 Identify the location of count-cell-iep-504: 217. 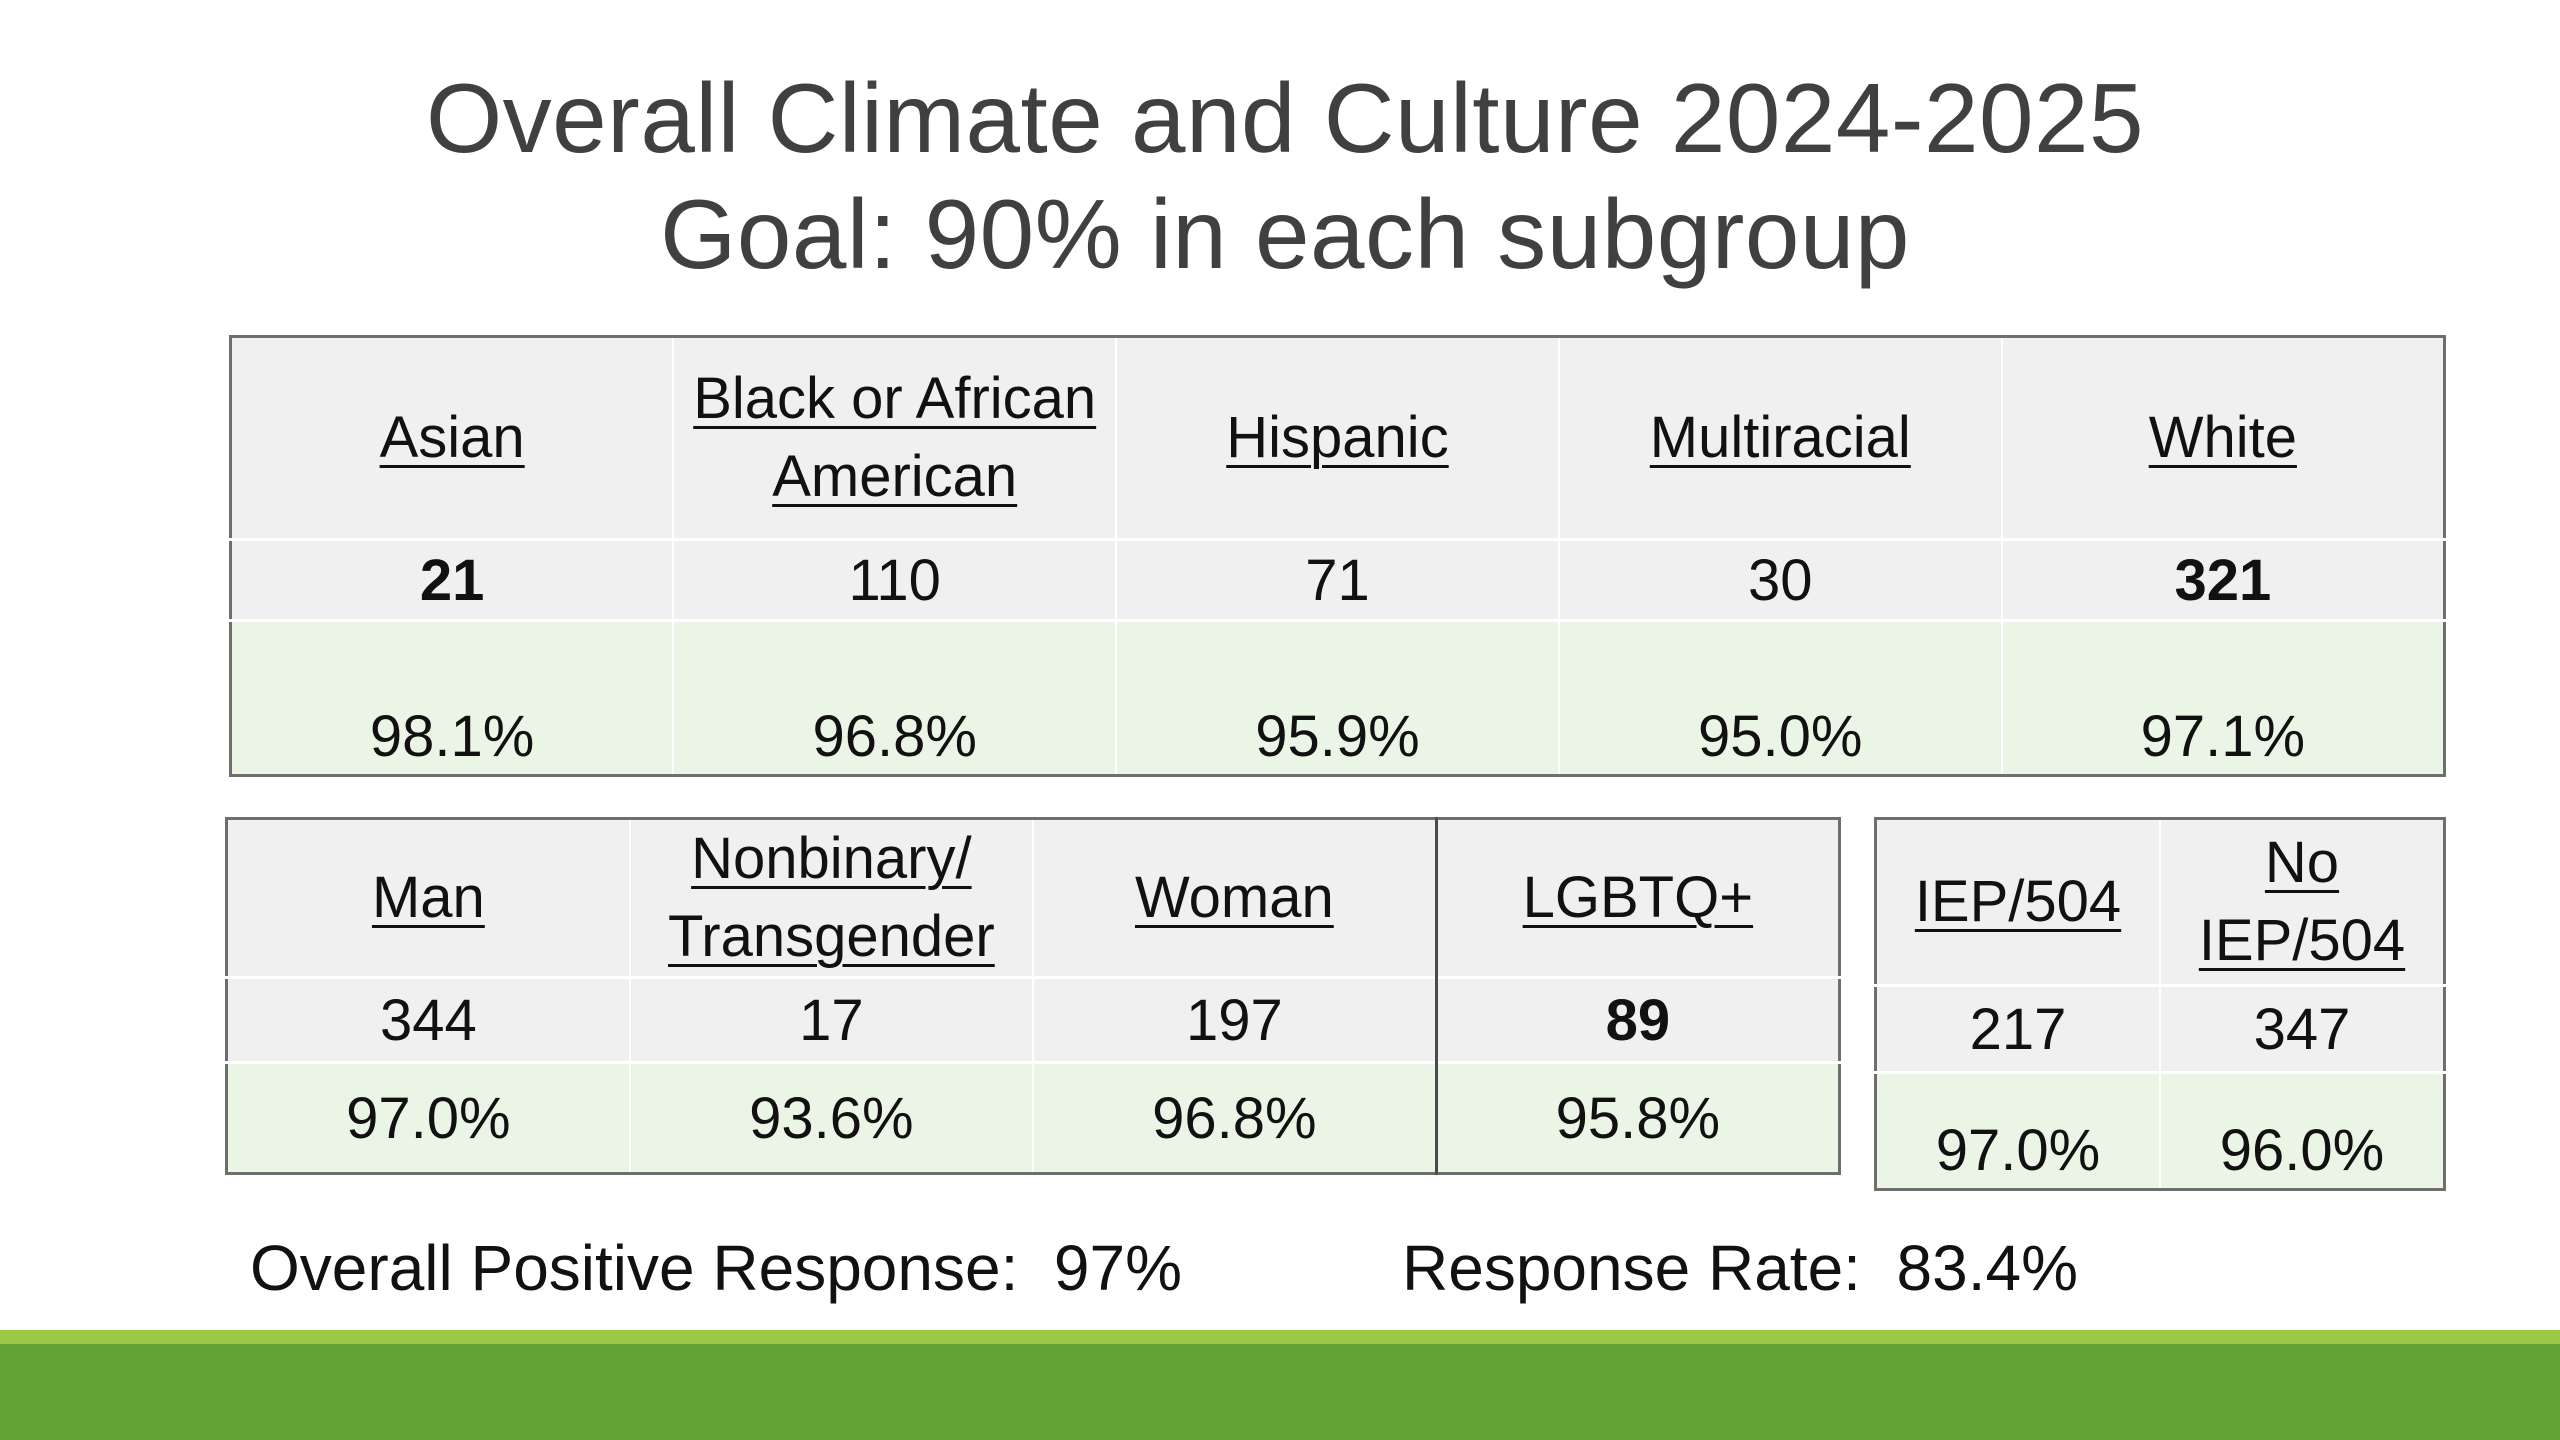
(2017, 1028).